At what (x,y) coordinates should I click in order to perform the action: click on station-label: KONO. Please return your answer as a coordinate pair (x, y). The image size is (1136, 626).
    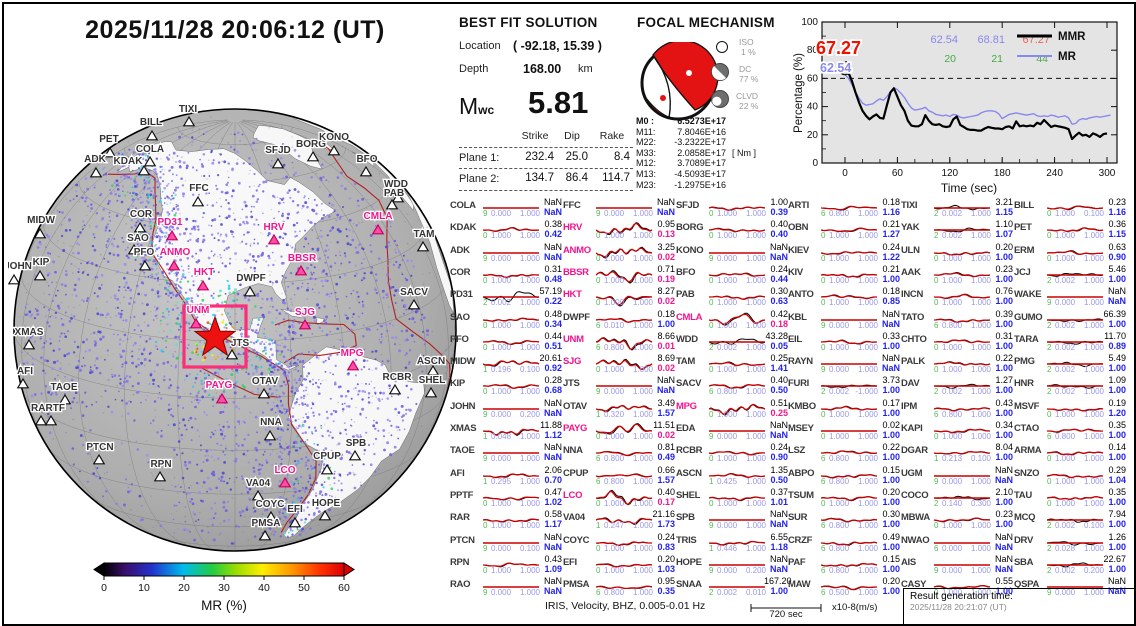
    Looking at the image, I should click on (334, 137).